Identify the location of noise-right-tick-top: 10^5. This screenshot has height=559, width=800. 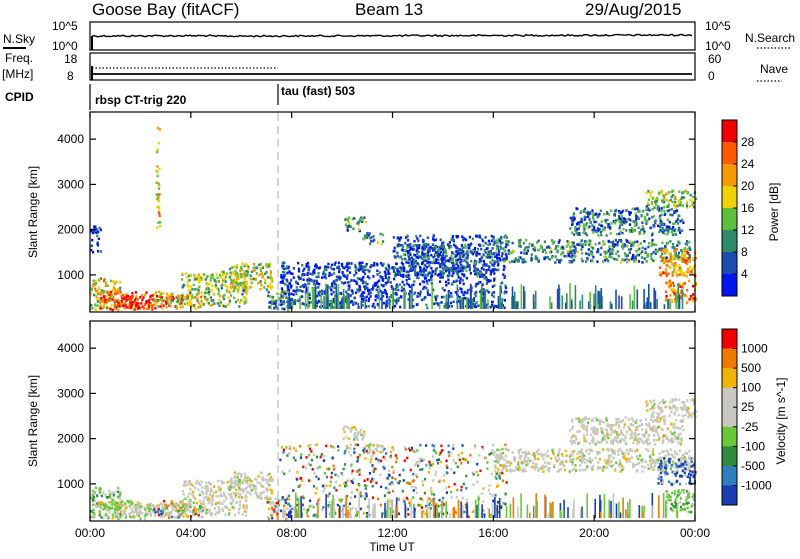
(718, 26).